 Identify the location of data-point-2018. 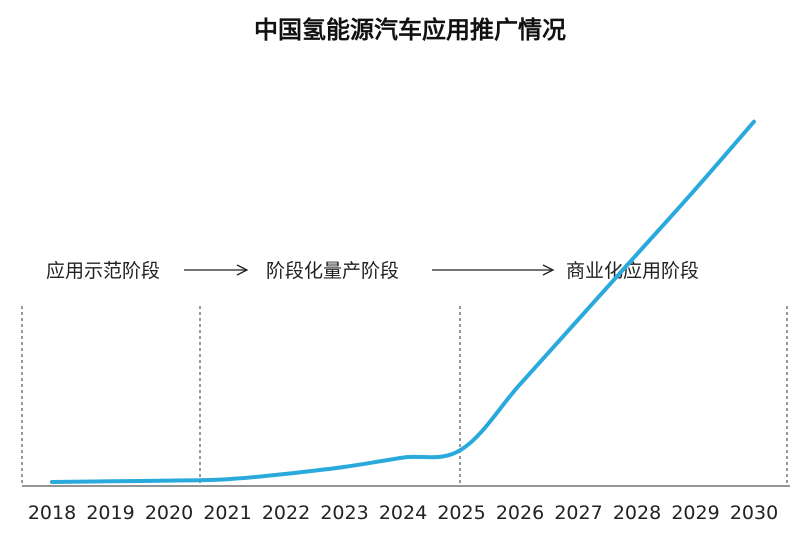
(52, 482).